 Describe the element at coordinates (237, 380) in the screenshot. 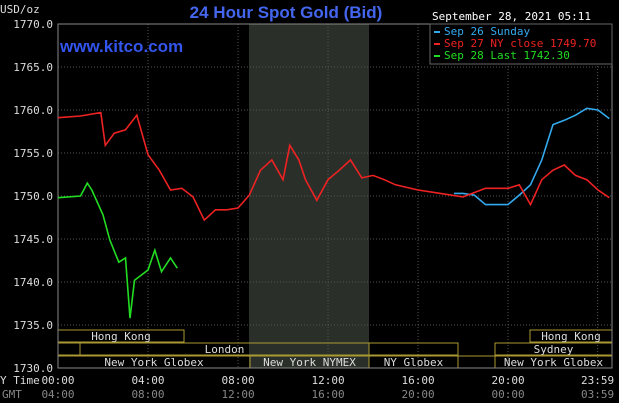

I see `x-tick-label: 08:00` at that location.